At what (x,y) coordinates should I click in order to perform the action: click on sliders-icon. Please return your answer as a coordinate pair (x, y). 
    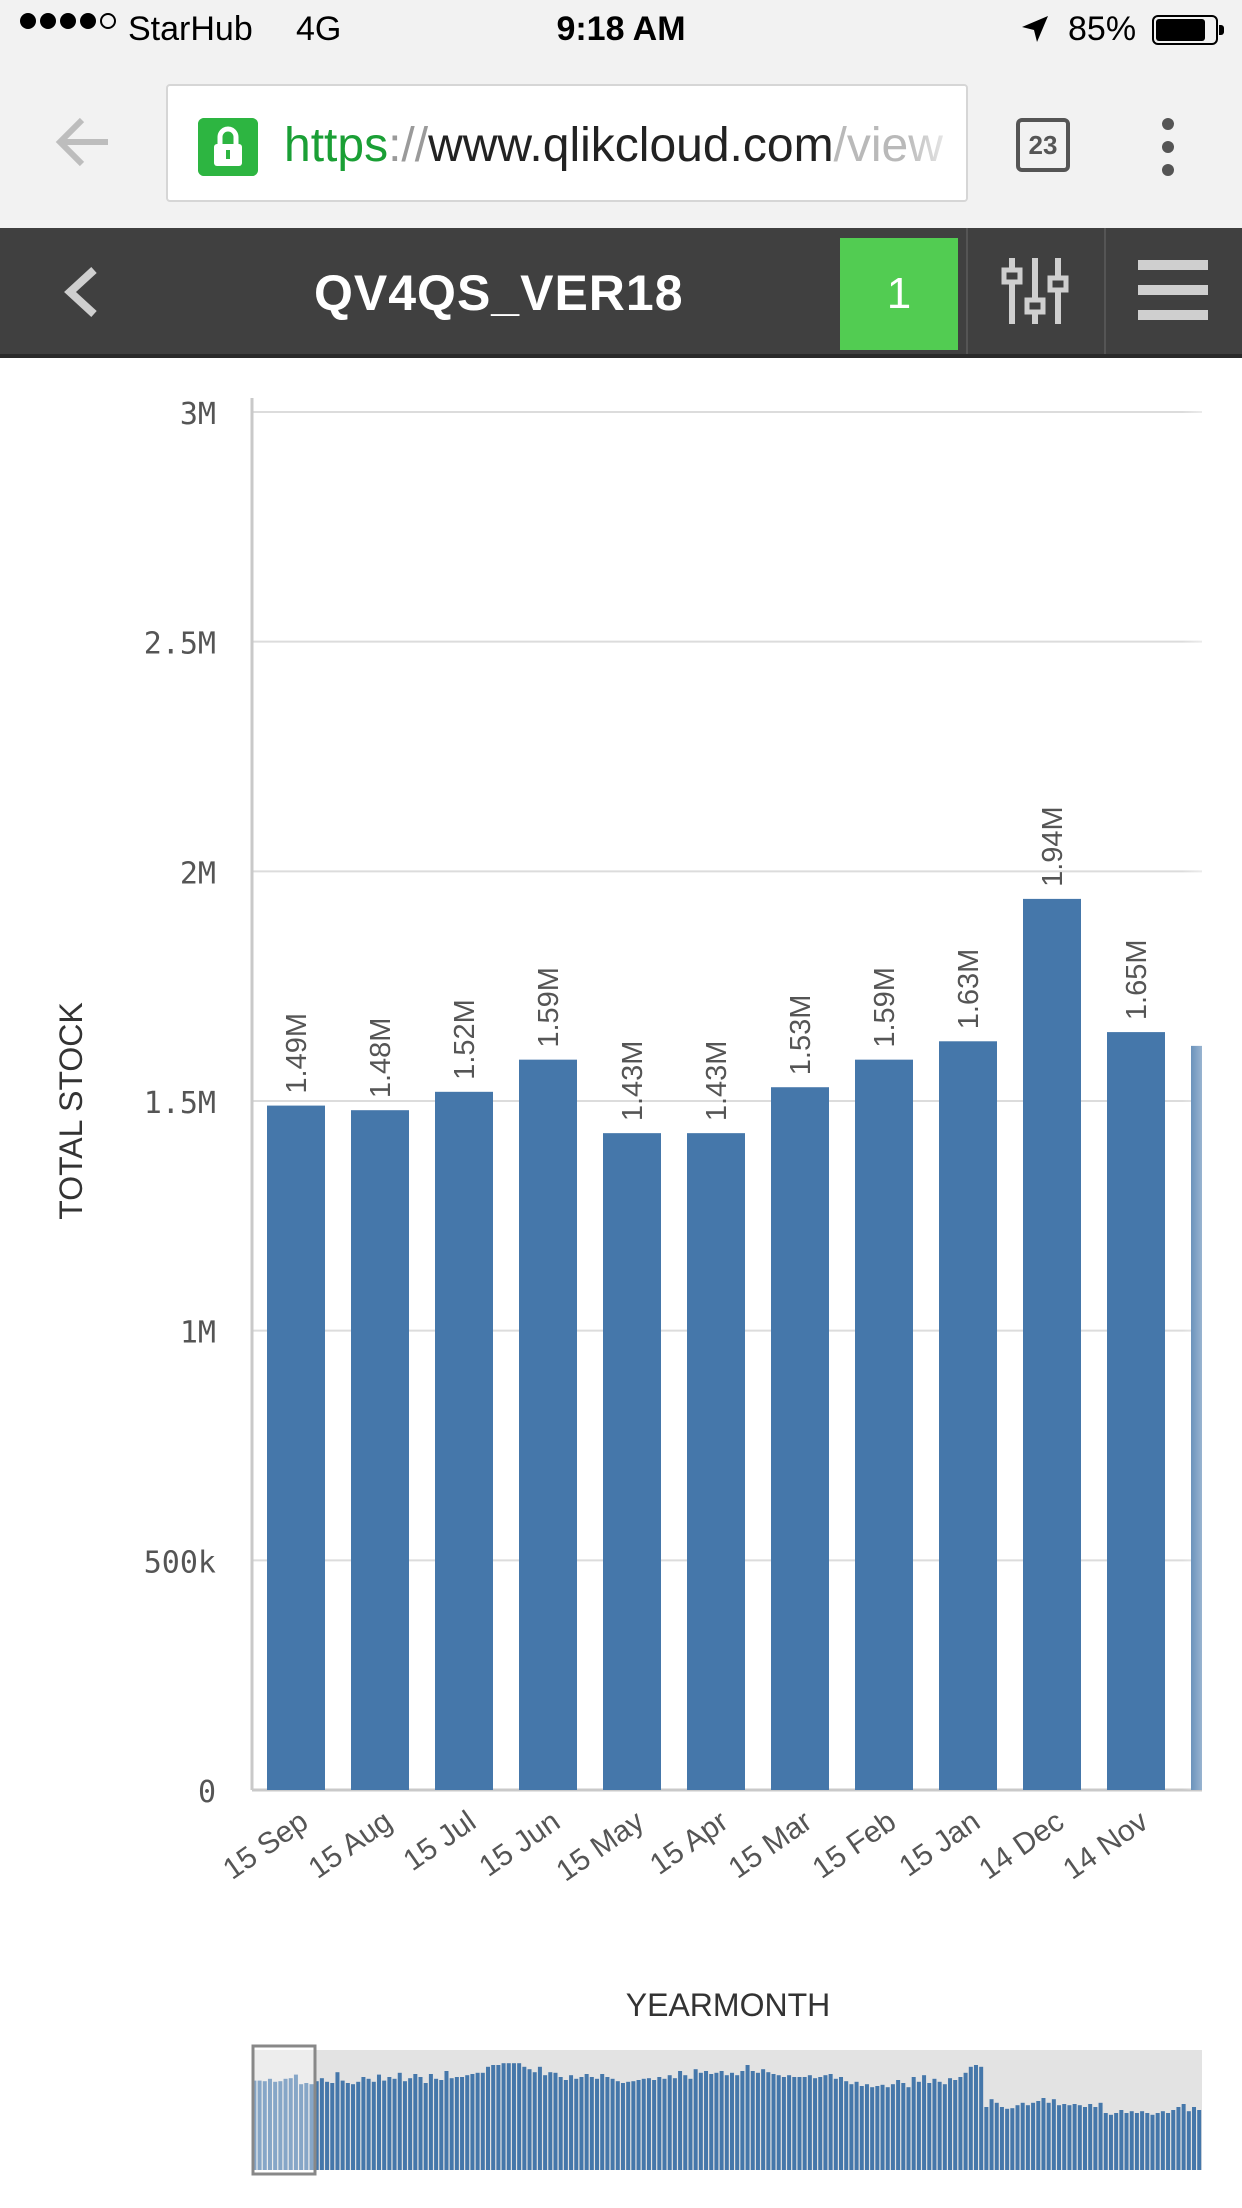
    Looking at the image, I should click on (1035, 291).